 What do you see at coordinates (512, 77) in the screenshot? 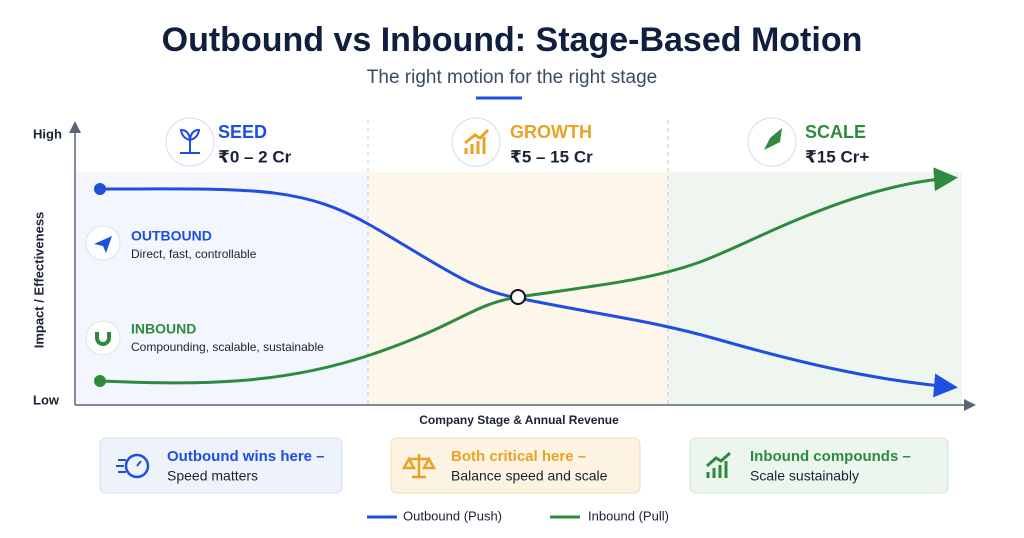
I see `subtitle: The right motion for the right stage` at bounding box center [512, 77].